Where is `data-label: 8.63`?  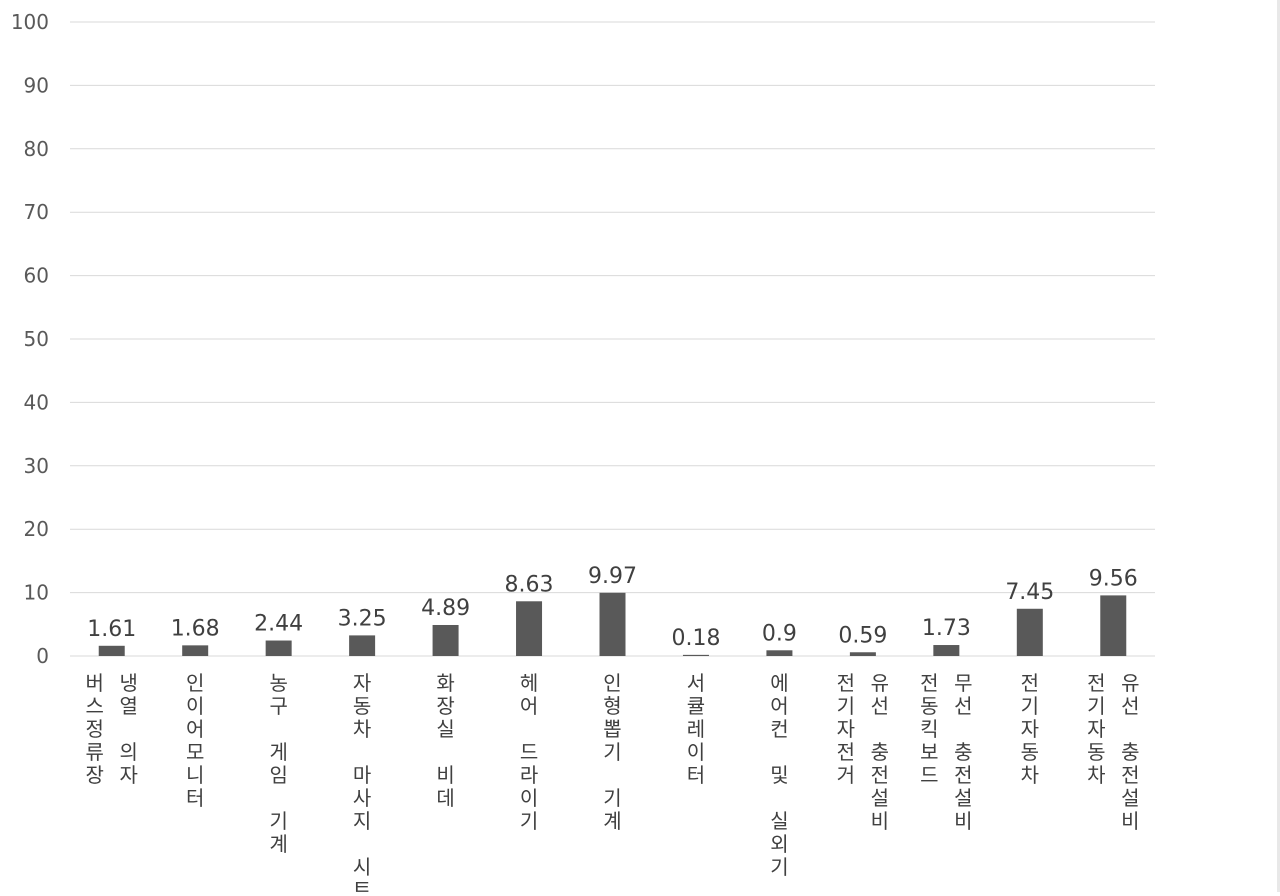
data-label: 8.63 is located at coordinates (529, 584).